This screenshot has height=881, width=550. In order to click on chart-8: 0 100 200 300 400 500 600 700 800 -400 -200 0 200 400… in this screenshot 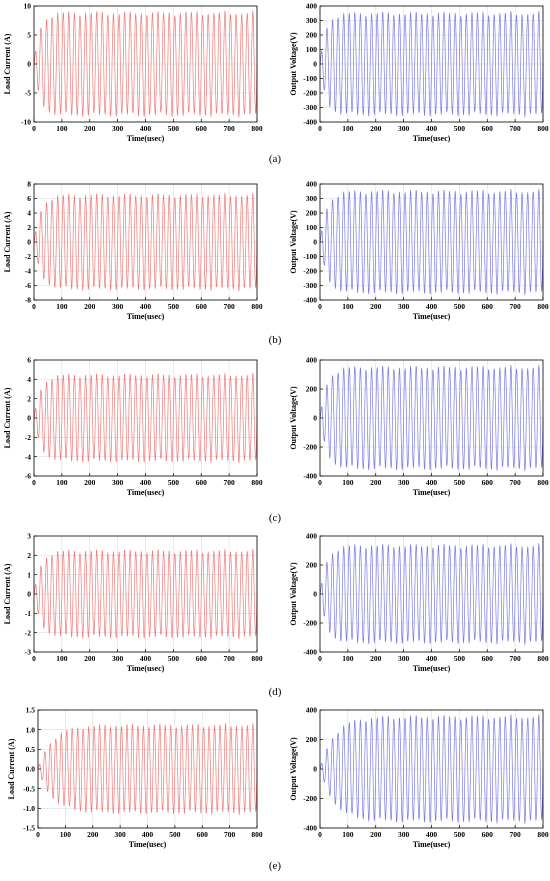, I will do `click(419, 602)`.